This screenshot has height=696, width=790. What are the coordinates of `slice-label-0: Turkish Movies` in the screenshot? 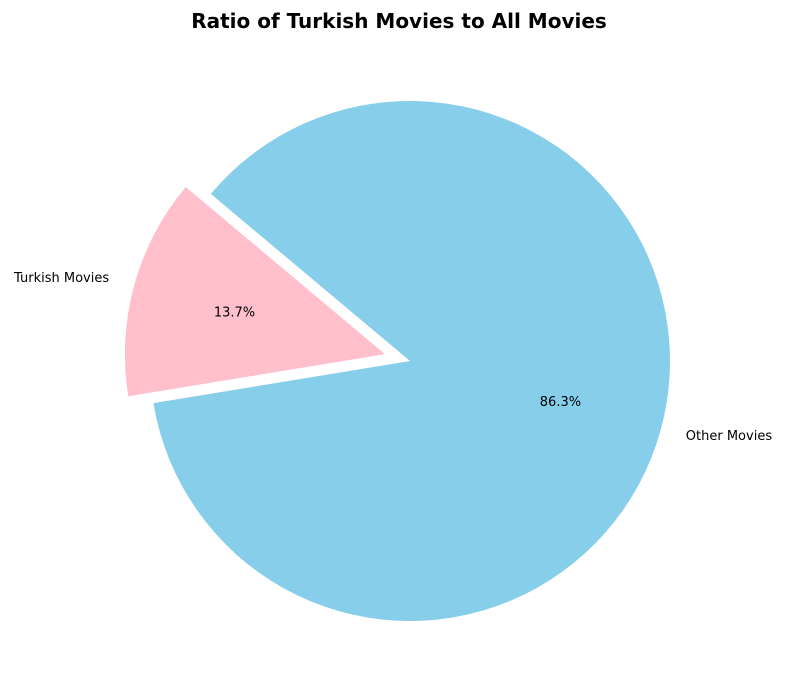 It's located at (61, 278).